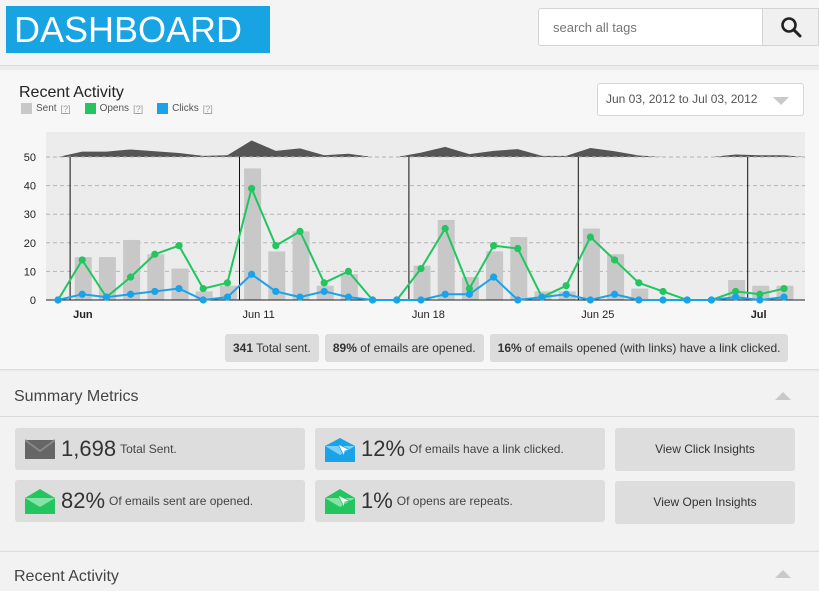 Image resolution: width=819 pixels, height=591 pixels. I want to click on clicks-swatch, so click(163, 108).